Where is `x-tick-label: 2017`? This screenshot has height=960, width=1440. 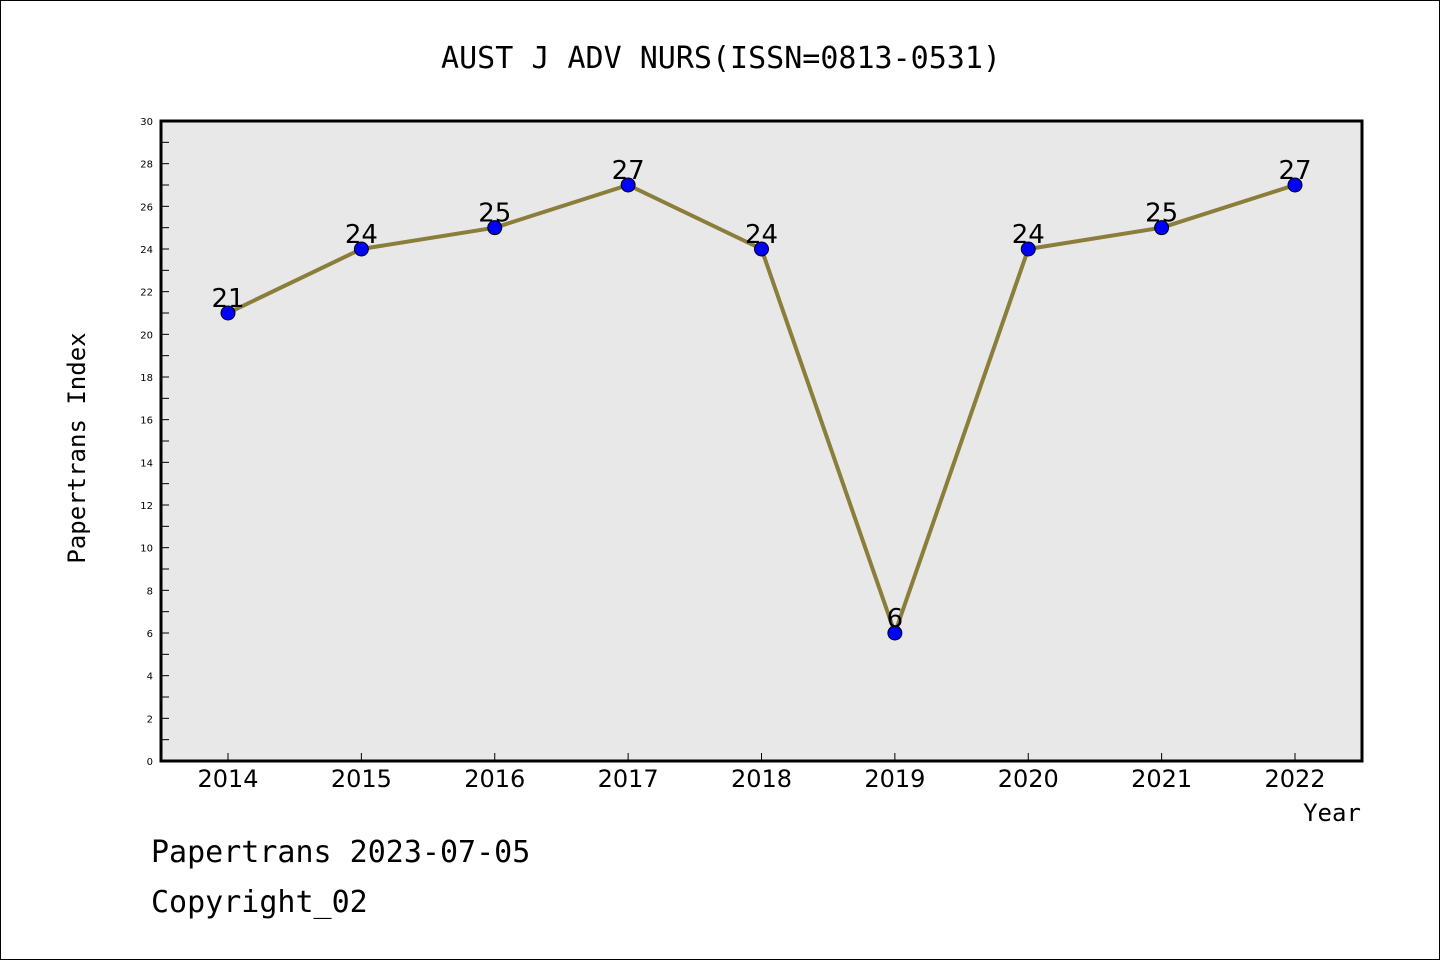
x-tick-label: 2017 is located at coordinates (628, 779).